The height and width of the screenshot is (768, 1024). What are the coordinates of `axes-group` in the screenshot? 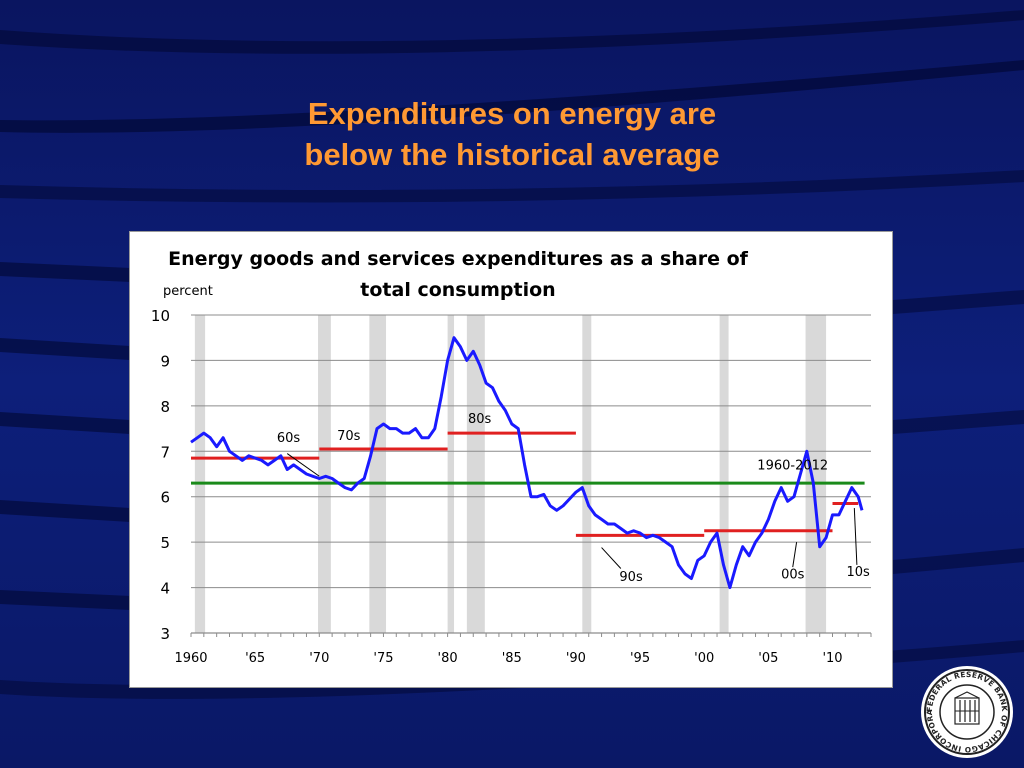 It's located at (531, 634).